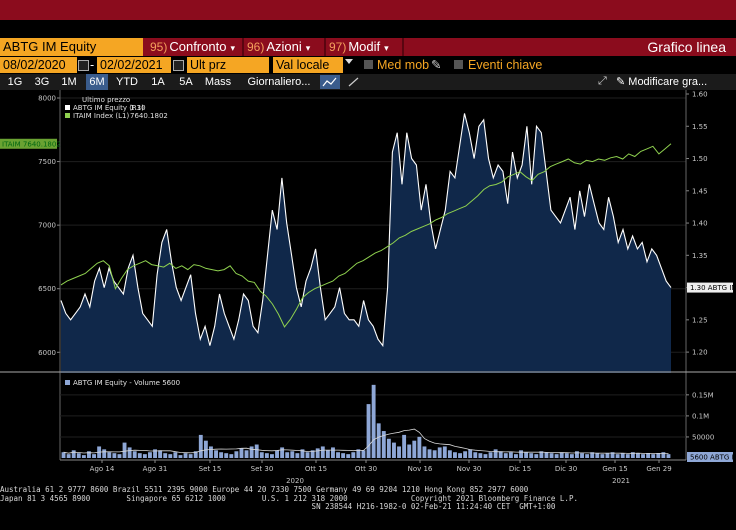  What do you see at coordinates (278, 47) in the screenshot?
I see `actions-button: 96) Azioni ▾` at bounding box center [278, 47].